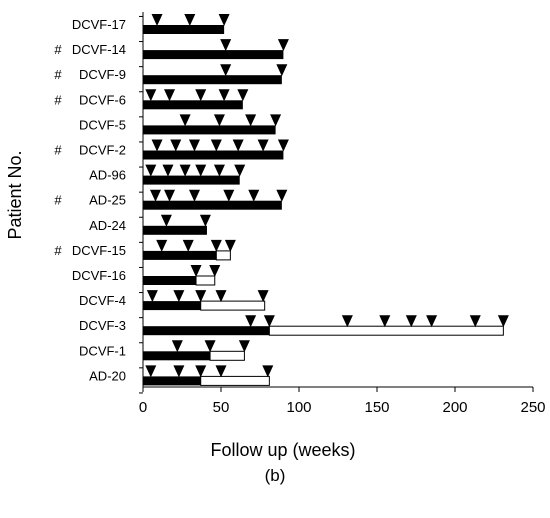 This screenshot has width=550, height=518. What do you see at coordinates (102, 150) in the screenshot?
I see `patient-label: DCVF-2` at bounding box center [102, 150].